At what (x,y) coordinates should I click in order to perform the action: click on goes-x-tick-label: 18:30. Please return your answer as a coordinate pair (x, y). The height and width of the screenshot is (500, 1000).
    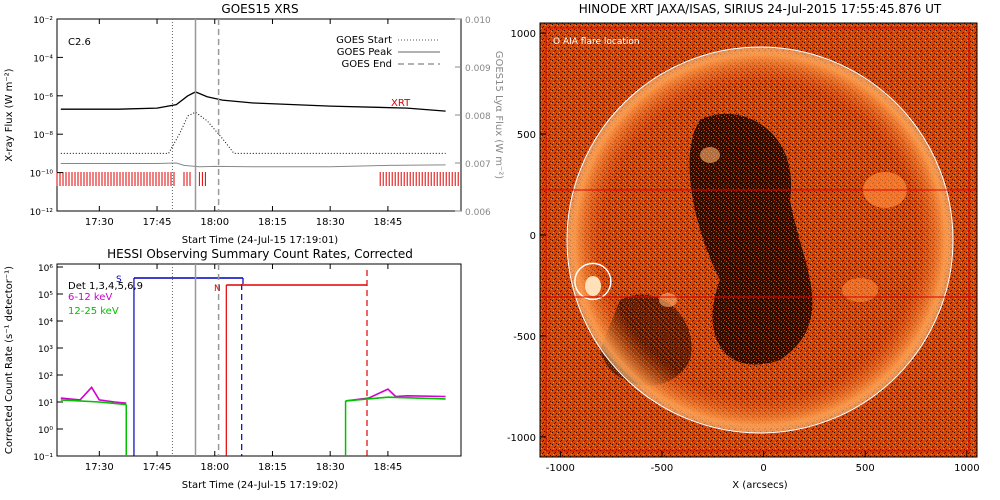
    Looking at the image, I should click on (330, 222).